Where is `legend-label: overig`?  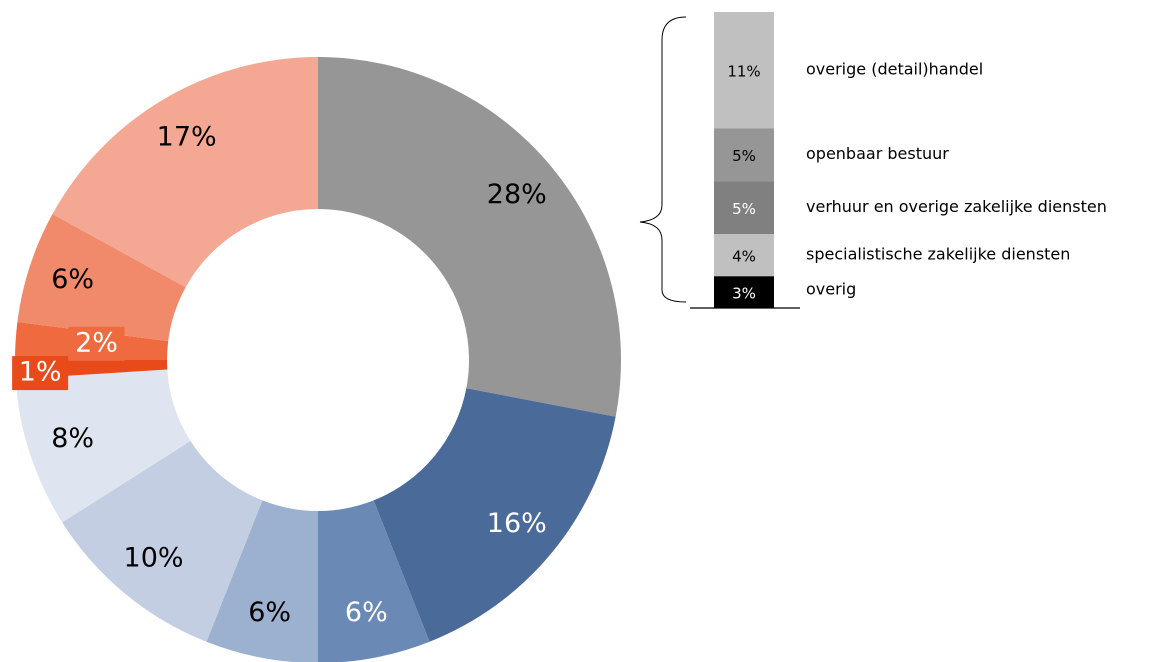 legend-label: overig is located at coordinates (831, 289).